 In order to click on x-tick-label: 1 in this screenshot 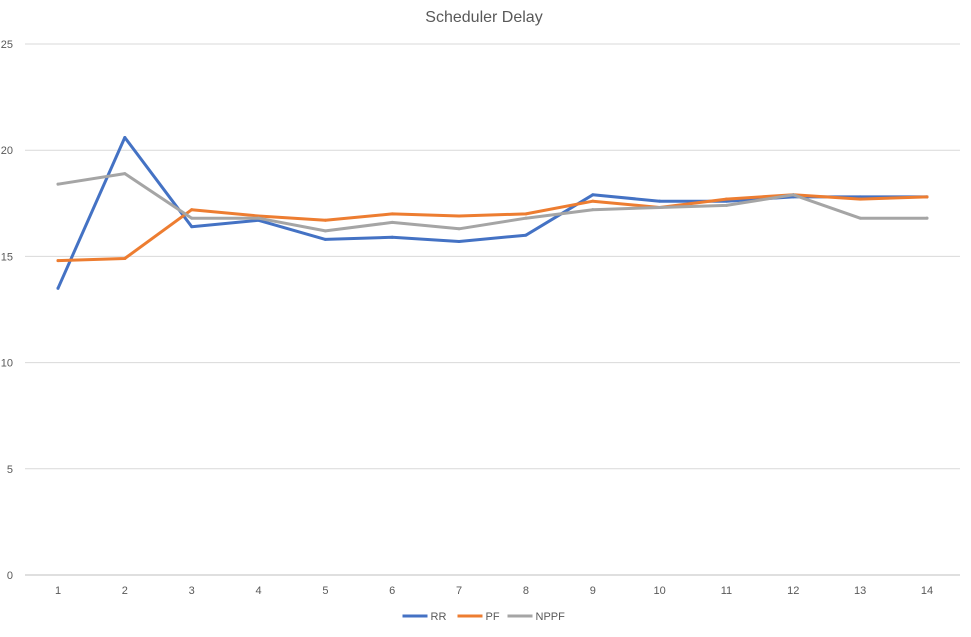, I will do `click(58, 591)`.